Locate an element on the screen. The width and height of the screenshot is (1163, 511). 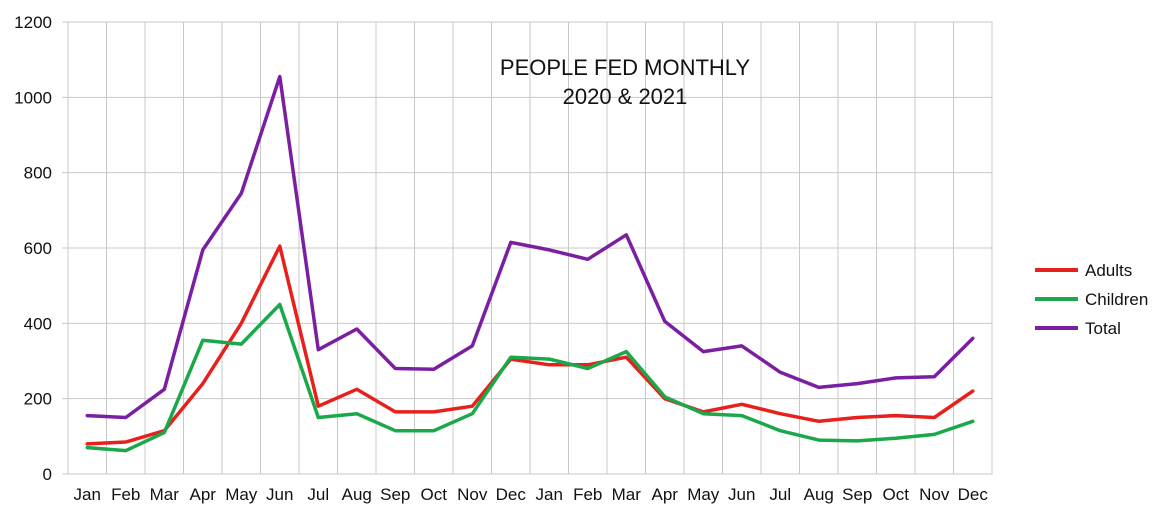
y-tick-label: 800 is located at coordinates (38, 173).